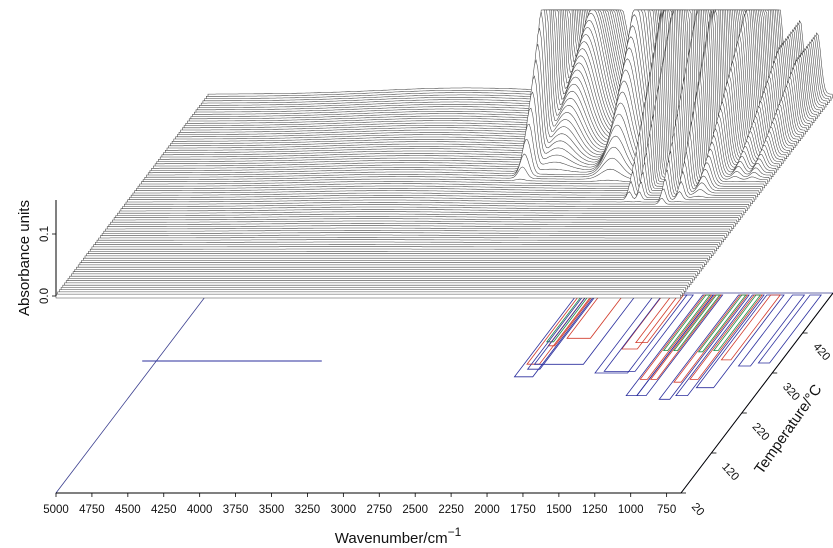  I want to click on y-tick-label-220: 220, so click(761, 432).